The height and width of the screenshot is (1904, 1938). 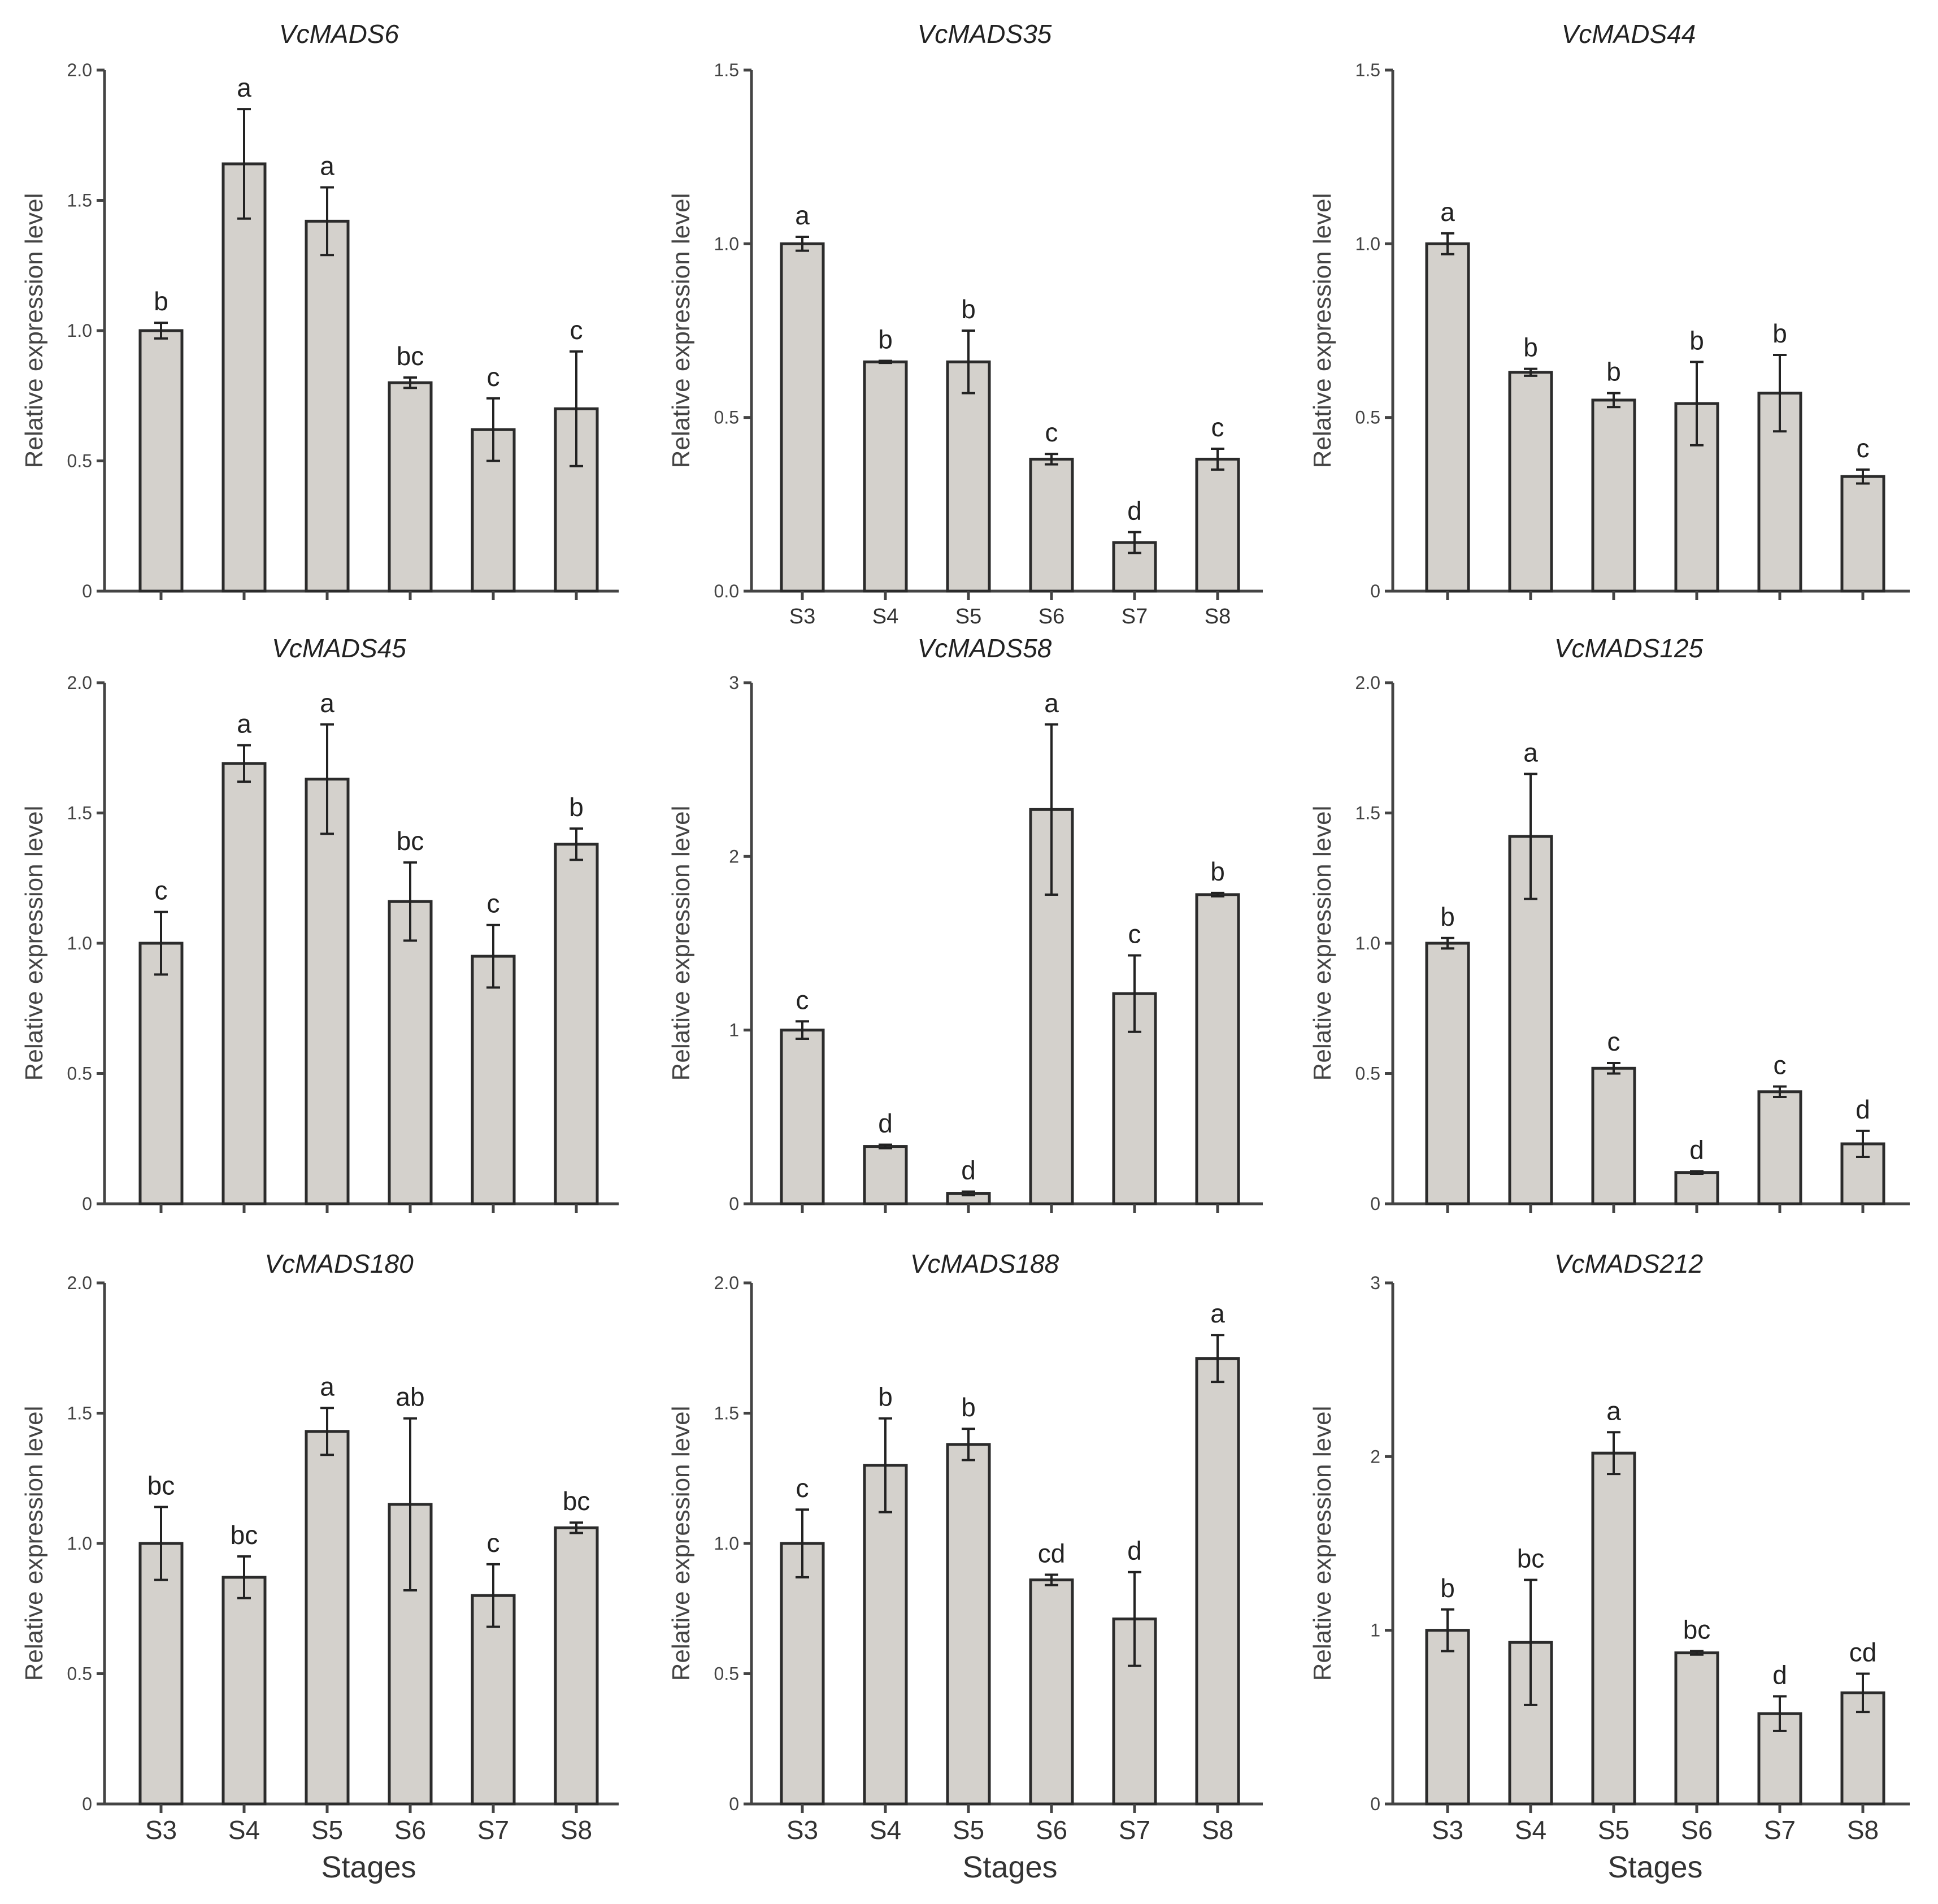 What do you see at coordinates (727, 591) in the screenshot?
I see `y-tick-label: 0.0` at bounding box center [727, 591].